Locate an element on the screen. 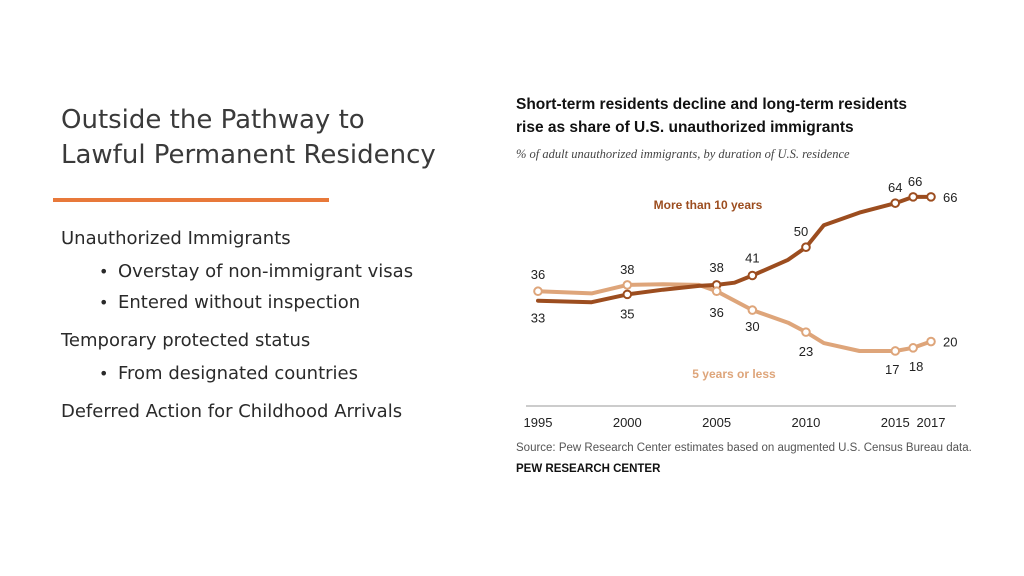 This screenshot has height=576, width=1024. slide-title-line-2: Lawful Permanent Residency is located at coordinates (248, 155).